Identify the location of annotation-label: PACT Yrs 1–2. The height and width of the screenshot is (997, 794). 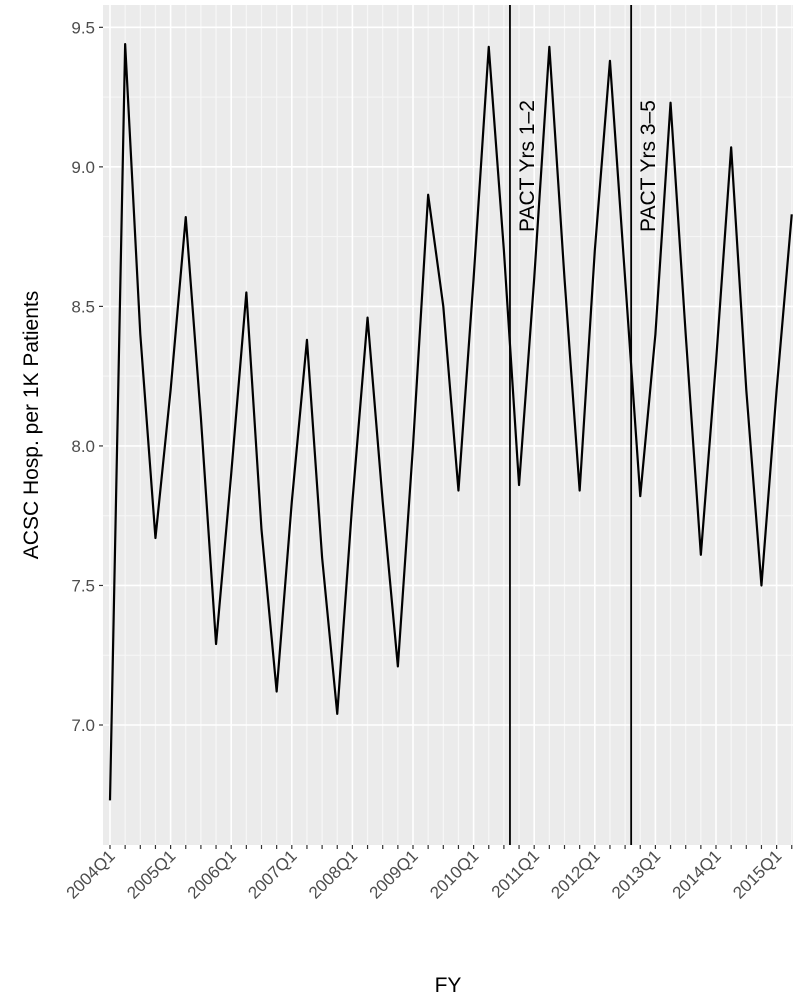
(527, 166).